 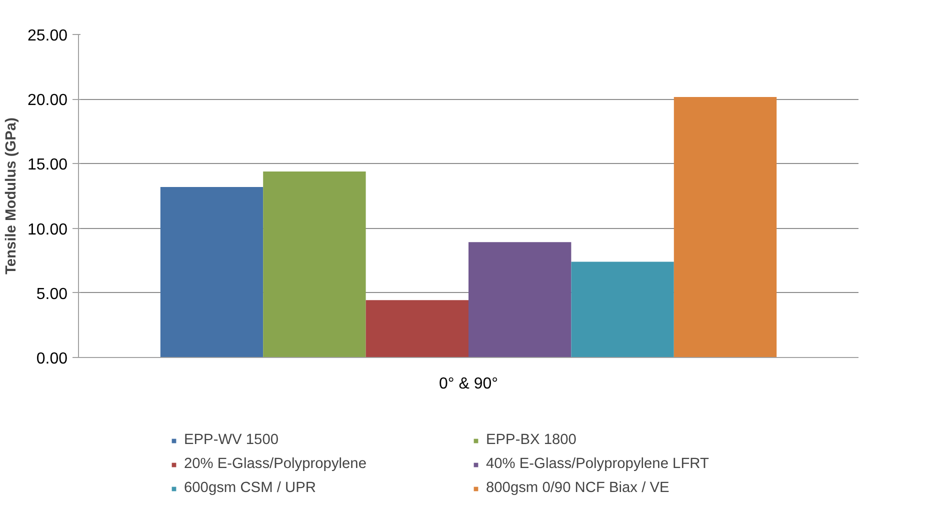 What do you see at coordinates (532, 440) in the screenshot?
I see `legend-label: EPP-BX 1800` at bounding box center [532, 440].